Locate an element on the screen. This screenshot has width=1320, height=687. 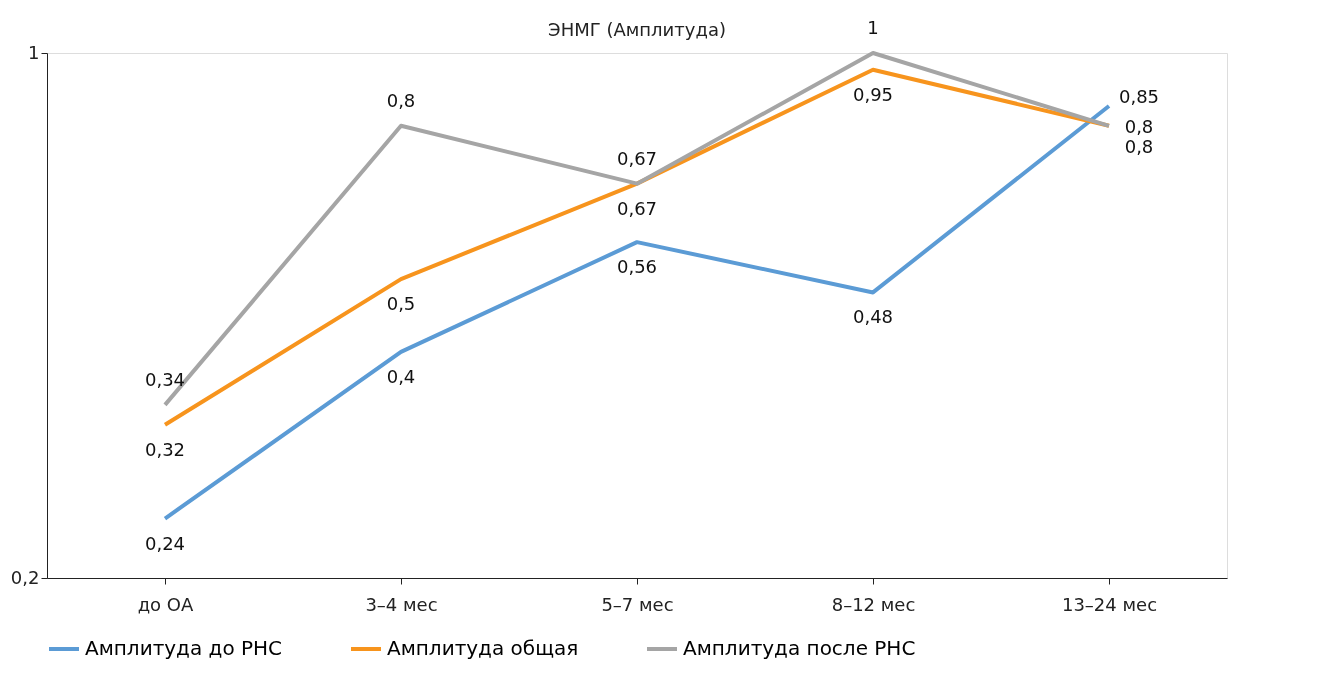
data-label: 0,34 is located at coordinates (165, 379).